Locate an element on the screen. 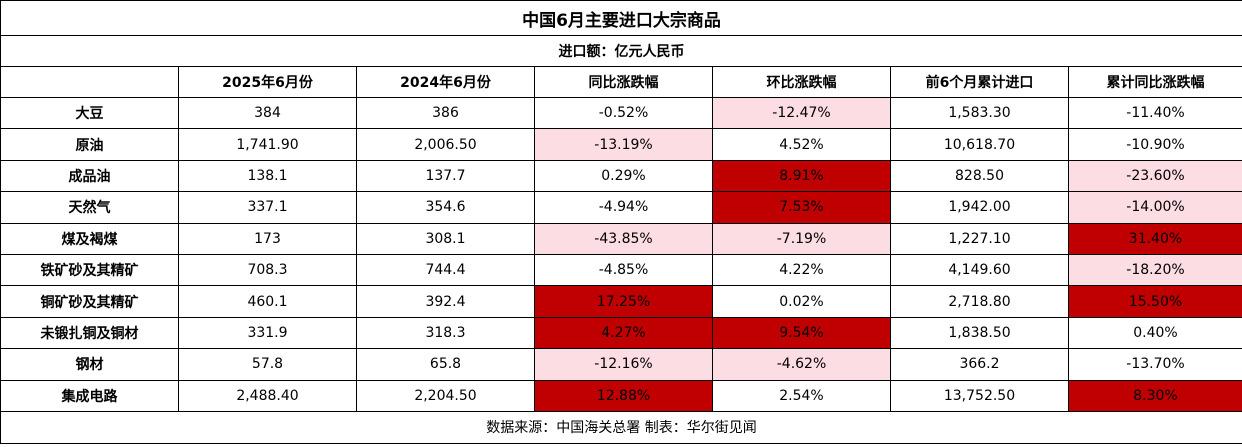 The image size is (1242, 447). cell-value-2024-june: 354.6 is located at coordinates (445, 207).